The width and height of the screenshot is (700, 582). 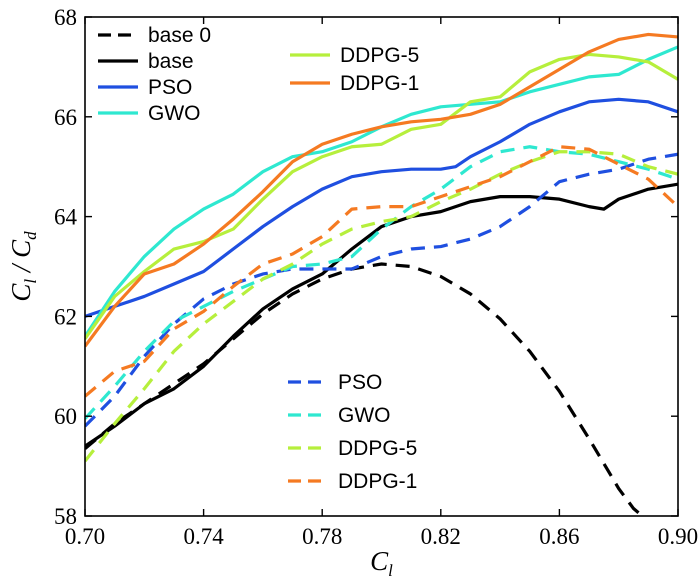 What do you see at coordinates (379, 83) in the screenshot?
I see `legend-upper-label-5: DDPG-1` at bounding box center [379, 83].